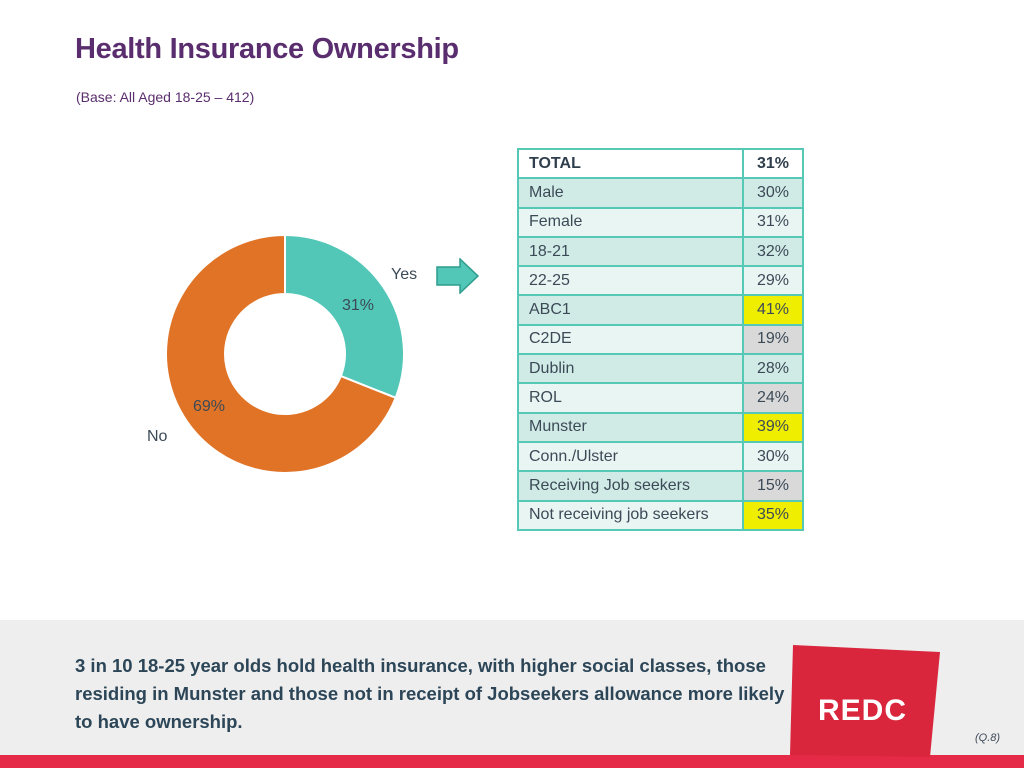 The height and width of the screenshot is (768, 1024). Describe the element at coordinates (988, 738) in the screenshot. I see `question-reference: (Q.8)` at that location.